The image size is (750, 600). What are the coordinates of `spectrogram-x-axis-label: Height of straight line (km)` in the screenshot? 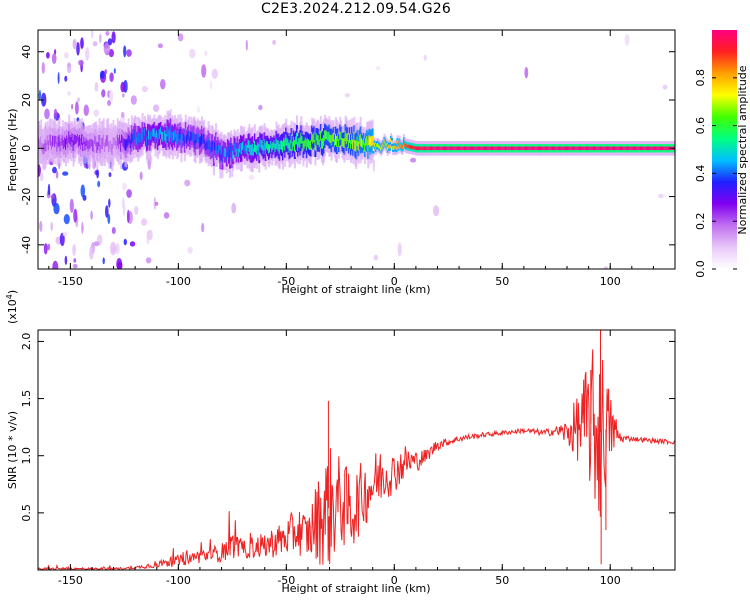 It's located at (355, 289).